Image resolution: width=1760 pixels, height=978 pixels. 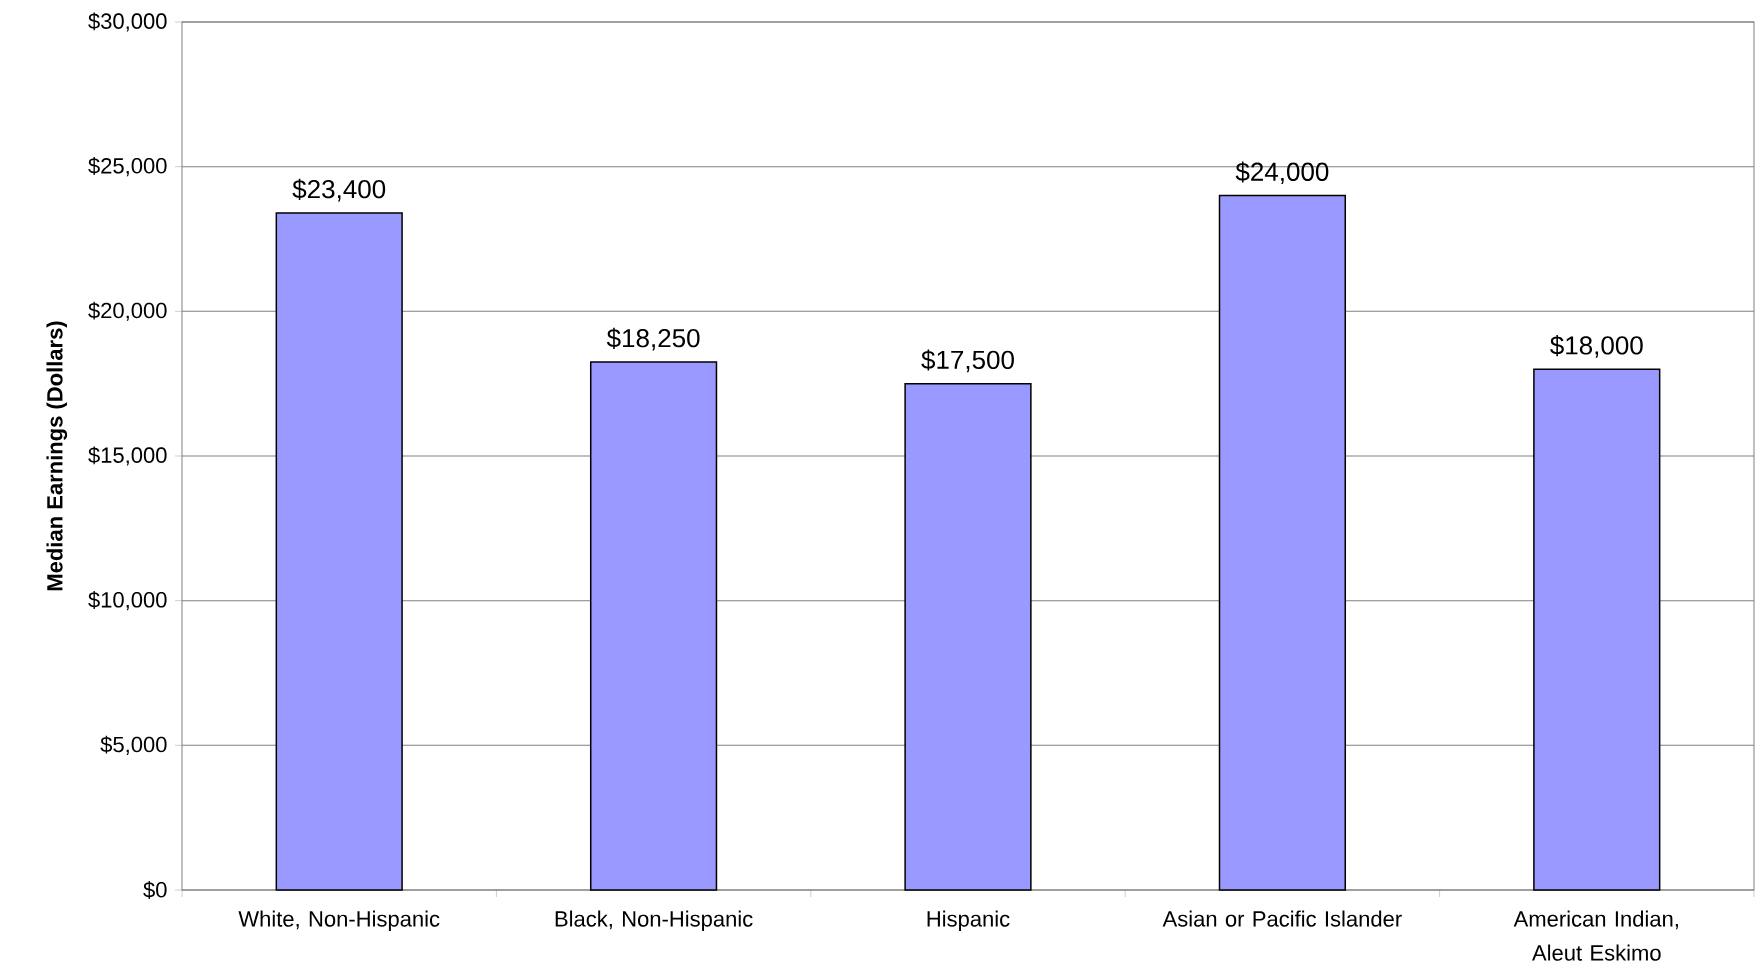 I want to click on data-label: $18,250, so click(x=653, y=339).